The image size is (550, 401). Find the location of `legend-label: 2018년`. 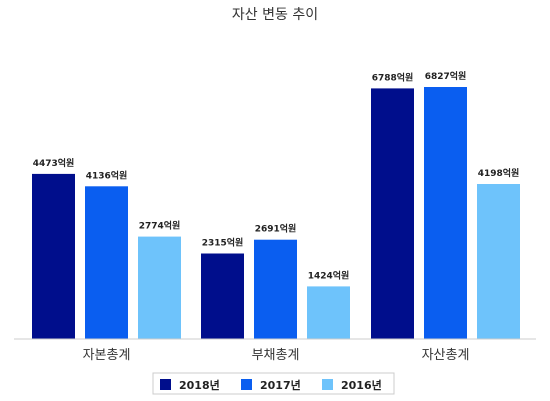

legend-label: 2018년 is located at coordinates (199, 385).